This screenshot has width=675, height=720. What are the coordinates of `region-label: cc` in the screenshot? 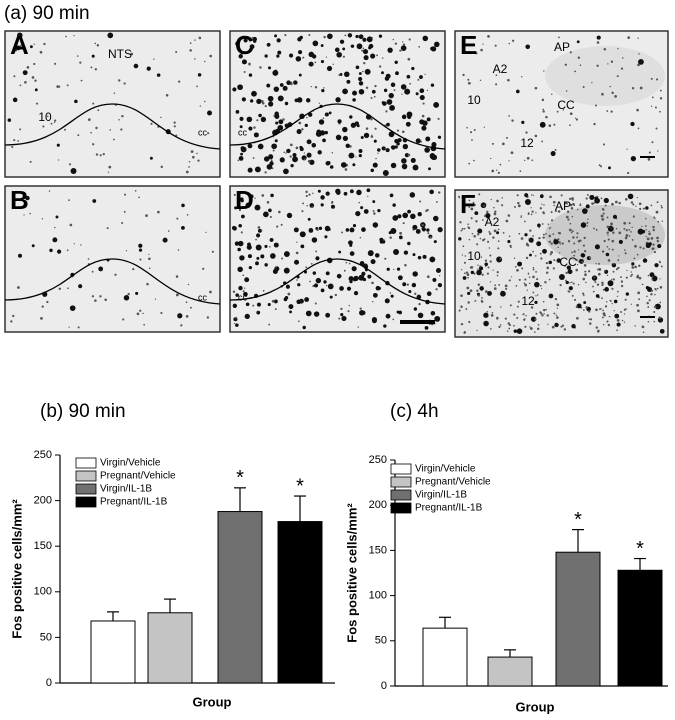 It's located at (243, 132).